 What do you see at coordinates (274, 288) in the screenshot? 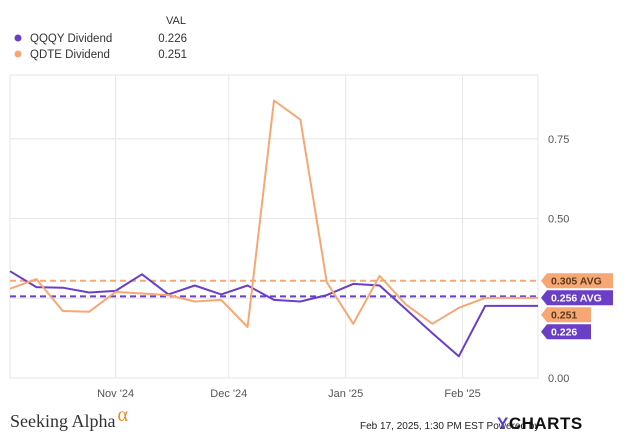
I see `average-lines` at bounding box center [274, 288].